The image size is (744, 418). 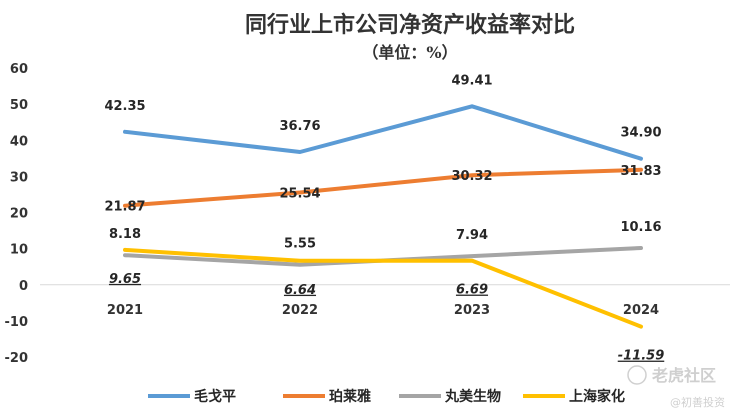 I want to click on x-tick-label: 2023, so click(x=472, y=310).